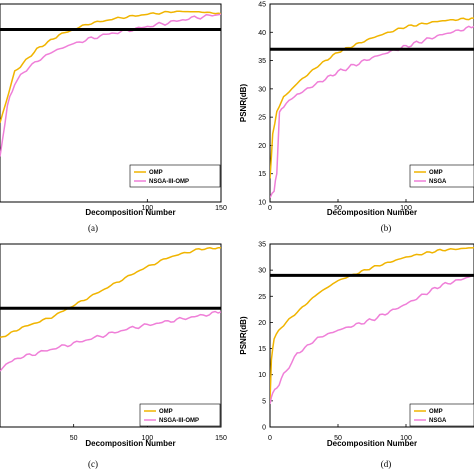  What do you see at coordinates (262, 5) in the screenshot?
I see `y-tick-label: 45` at bounding box center [262, 5].